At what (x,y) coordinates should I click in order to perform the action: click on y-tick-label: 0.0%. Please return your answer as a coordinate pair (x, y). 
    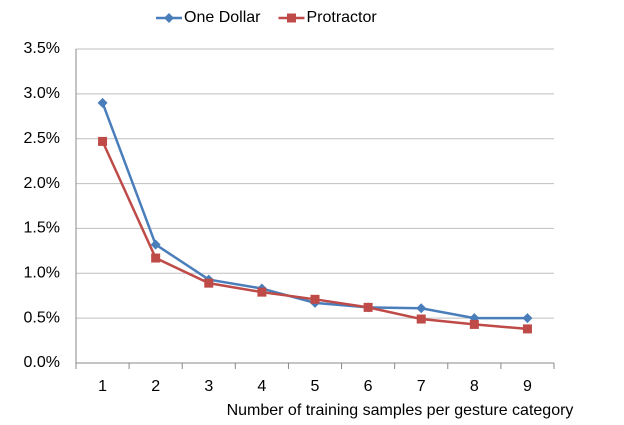
    Looking at the image, I should click on (42, 362).